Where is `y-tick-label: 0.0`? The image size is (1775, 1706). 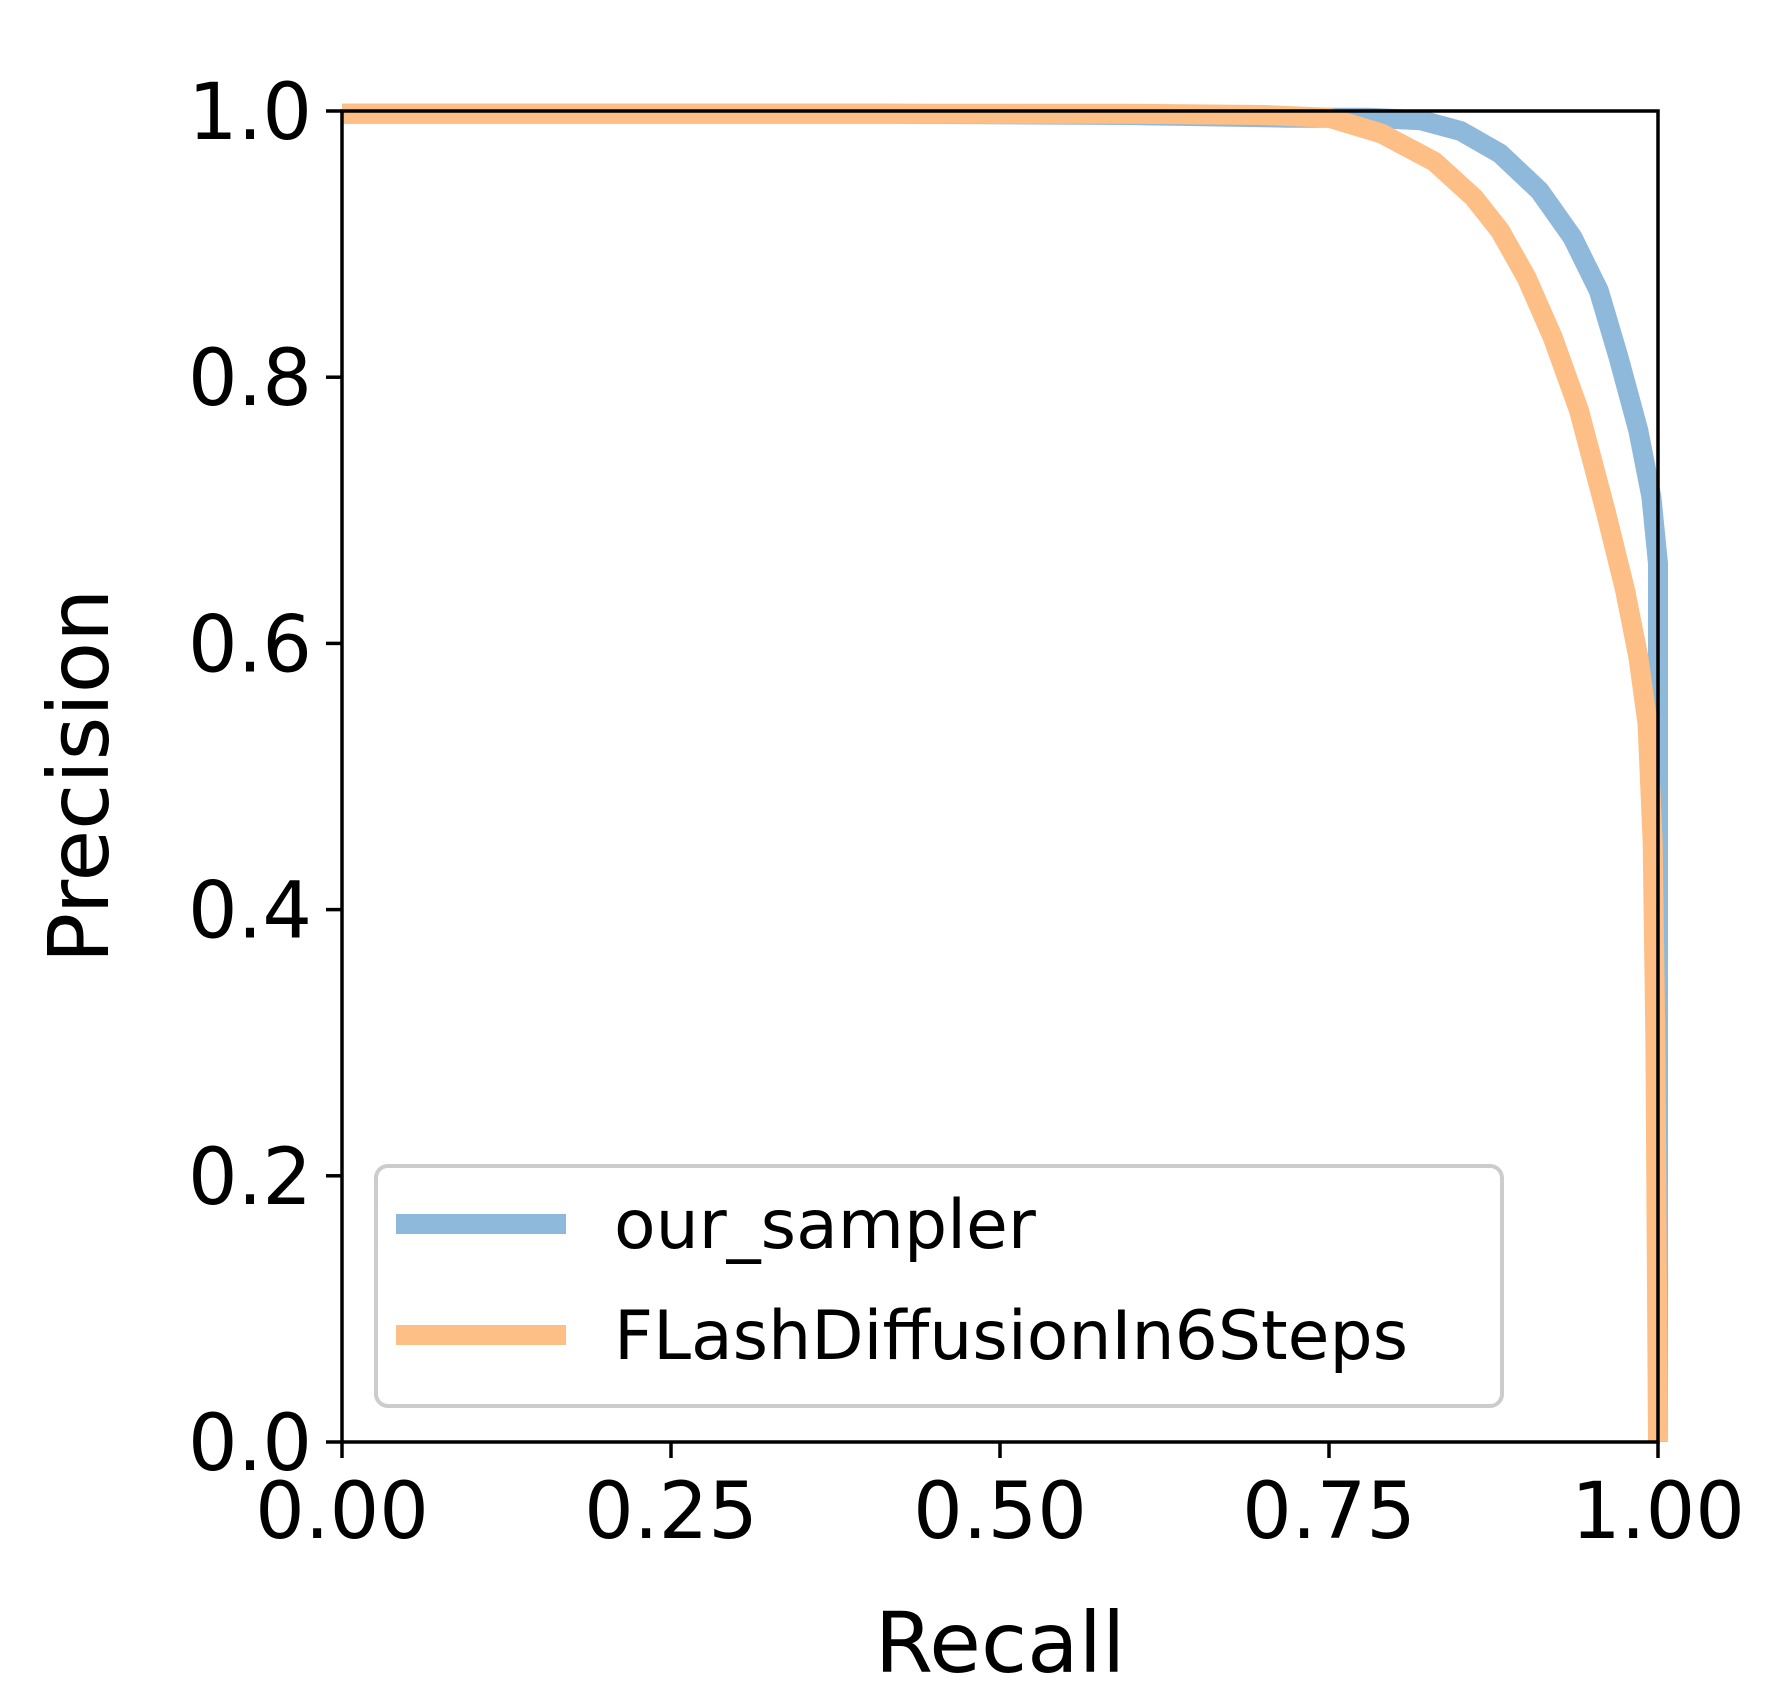 y-tick-label: 0.0 is located at coordinates (250, 1444).